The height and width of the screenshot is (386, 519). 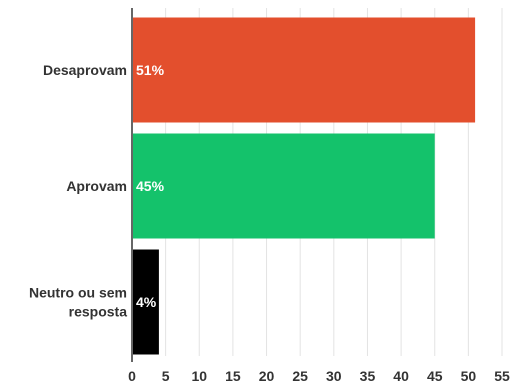 What do you see at coordinates (469, 376) in the screenshot?
I see `x-tick-label: 50` at bounding box center [469, 376].